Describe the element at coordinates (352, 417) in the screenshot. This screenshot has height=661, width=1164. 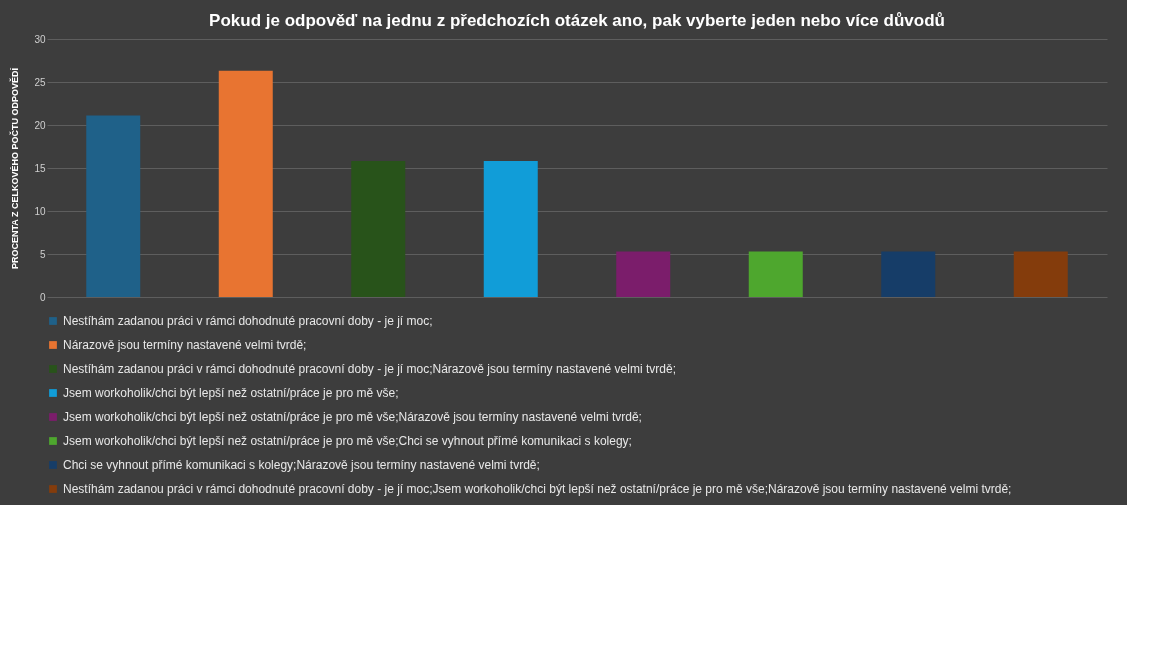
I see `legend-label: Jsem workoholik/chci být lepší než ostatní/práce je pro mě vše;Nárazově jsou termíny nastavené velmi tvrdě;` at that location.